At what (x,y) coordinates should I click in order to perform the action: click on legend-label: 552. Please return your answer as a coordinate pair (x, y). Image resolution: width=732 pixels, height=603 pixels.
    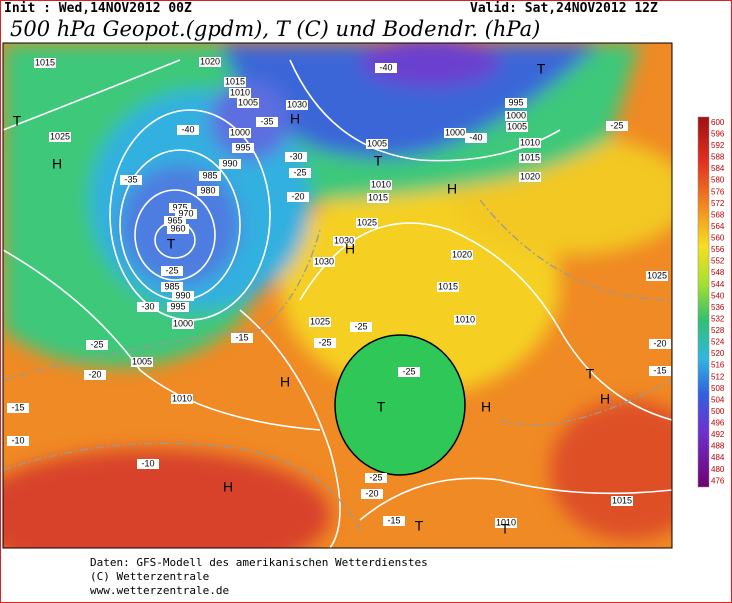
    Looking at the image, I should click on (718, 261).